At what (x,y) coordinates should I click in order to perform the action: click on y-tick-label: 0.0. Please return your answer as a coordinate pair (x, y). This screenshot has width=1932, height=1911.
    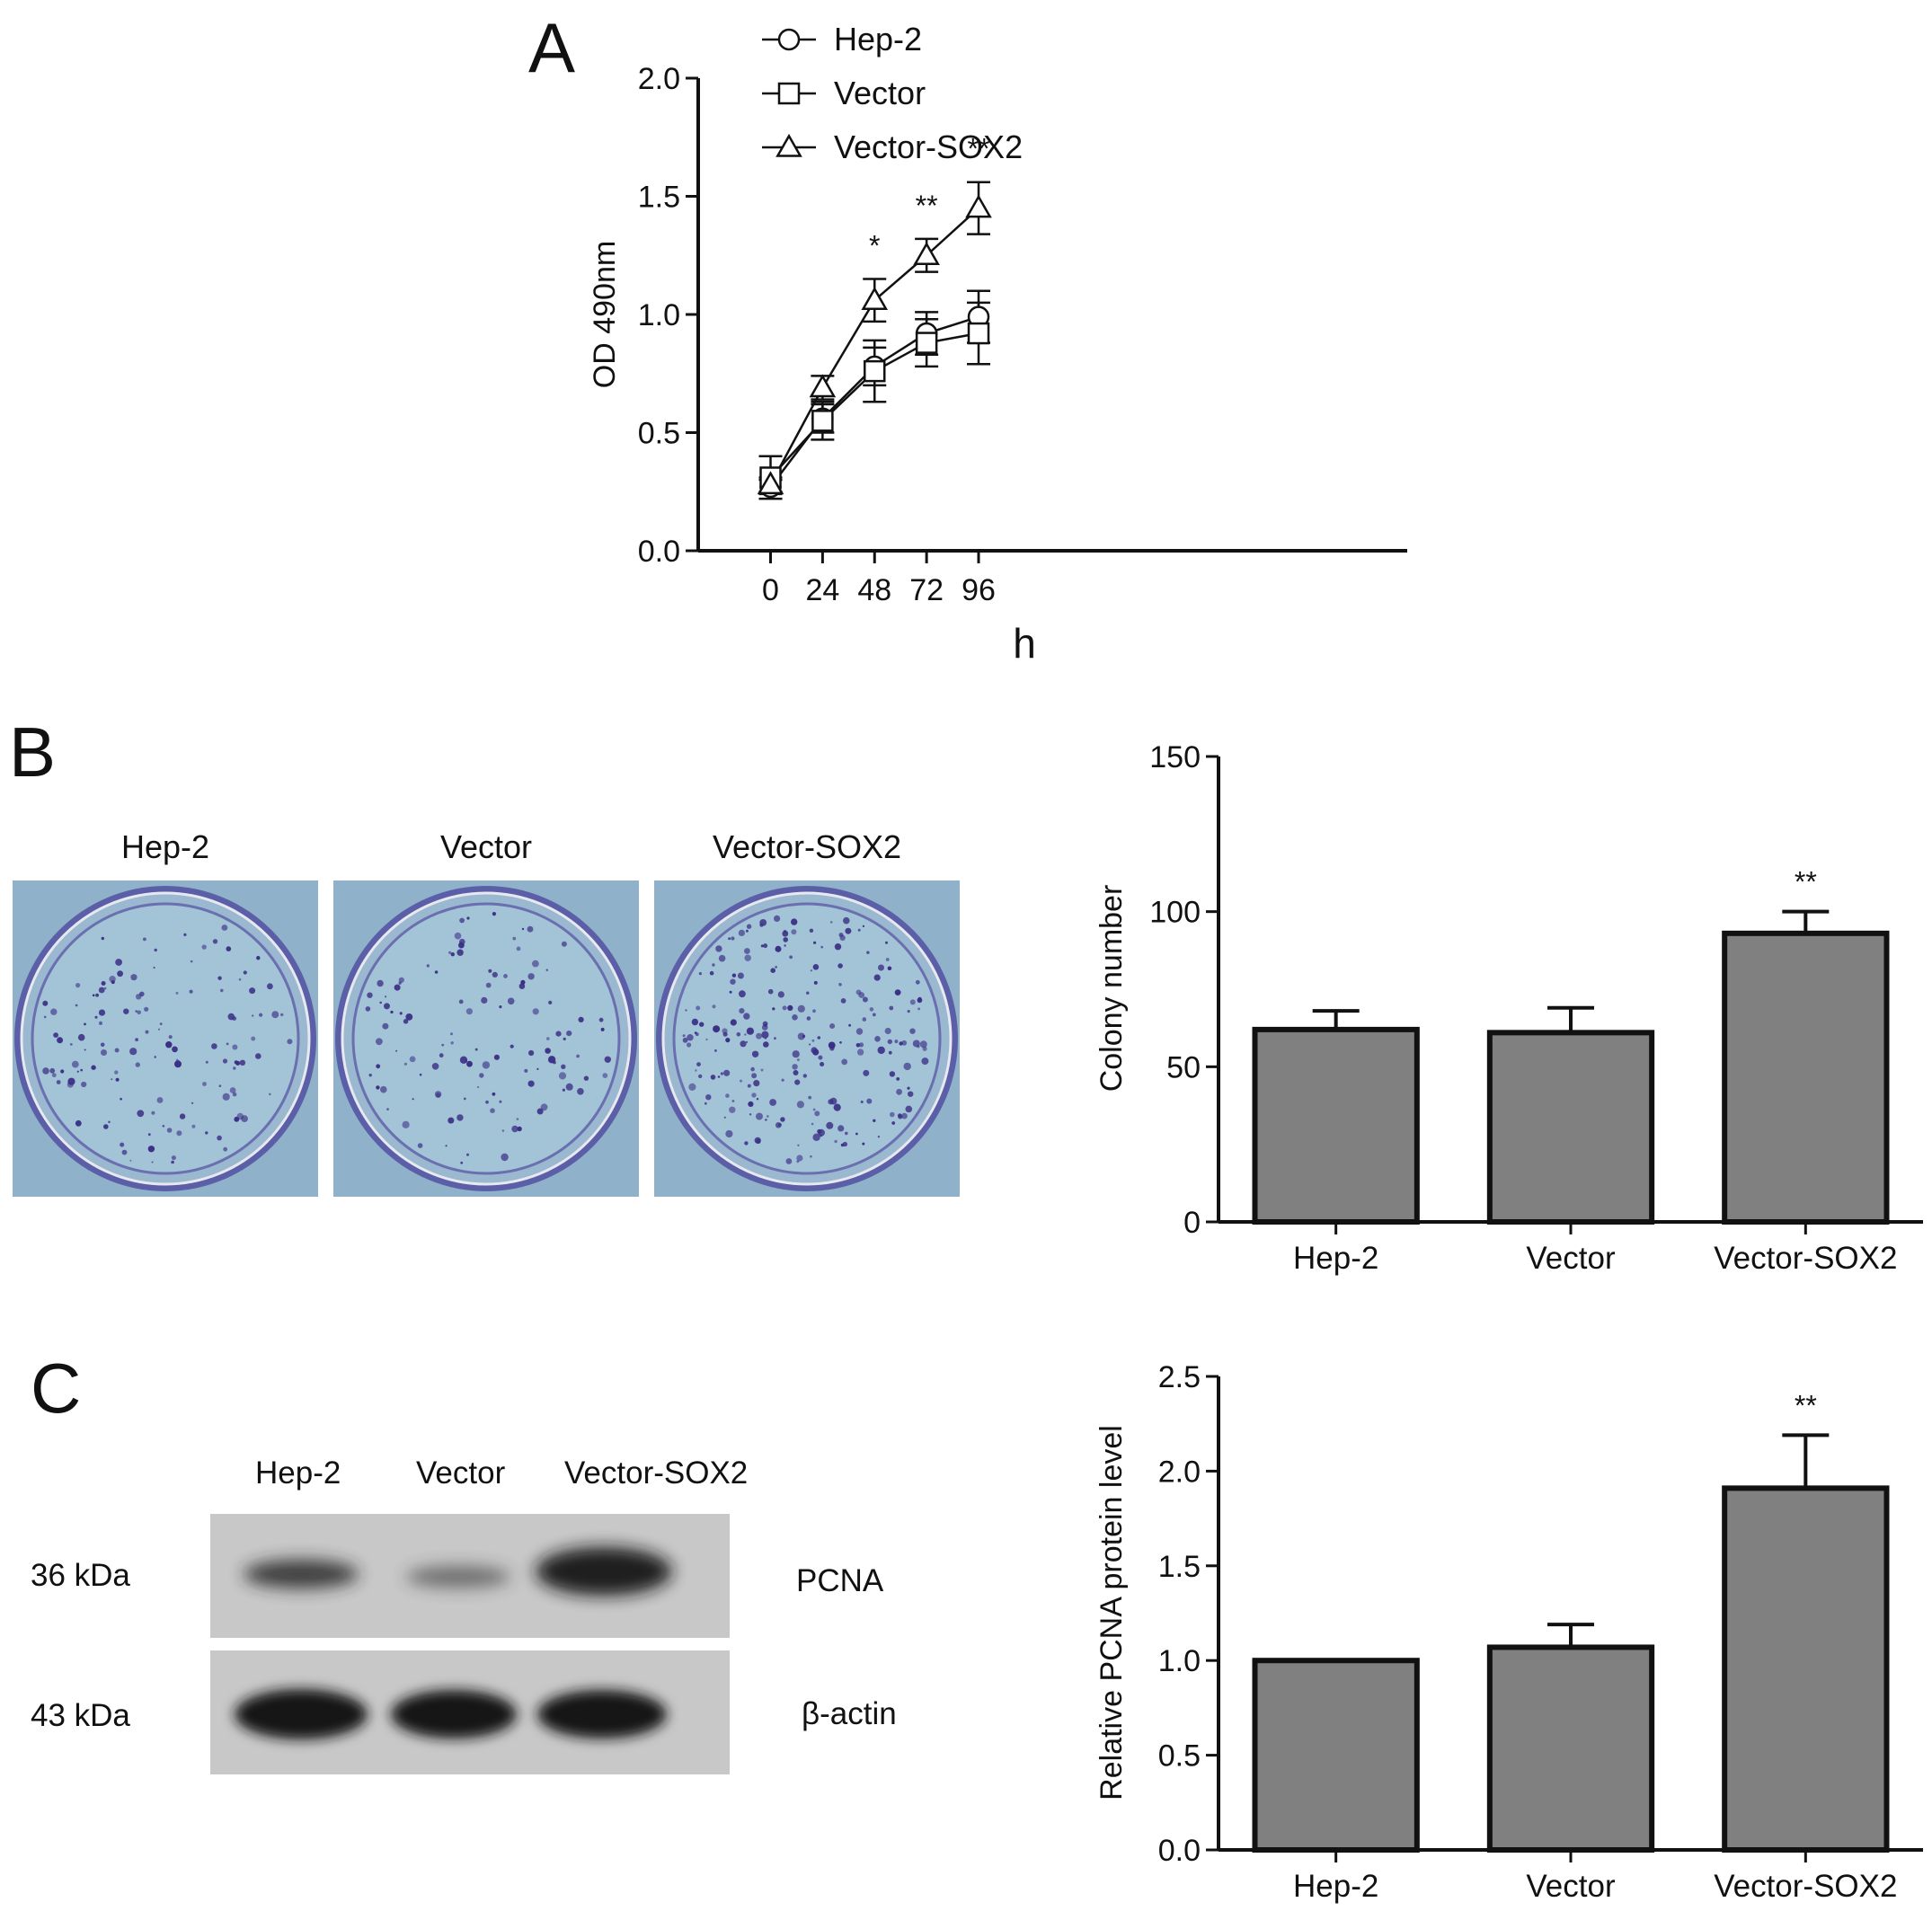
    Looking at the image, I should click on (659, 552).